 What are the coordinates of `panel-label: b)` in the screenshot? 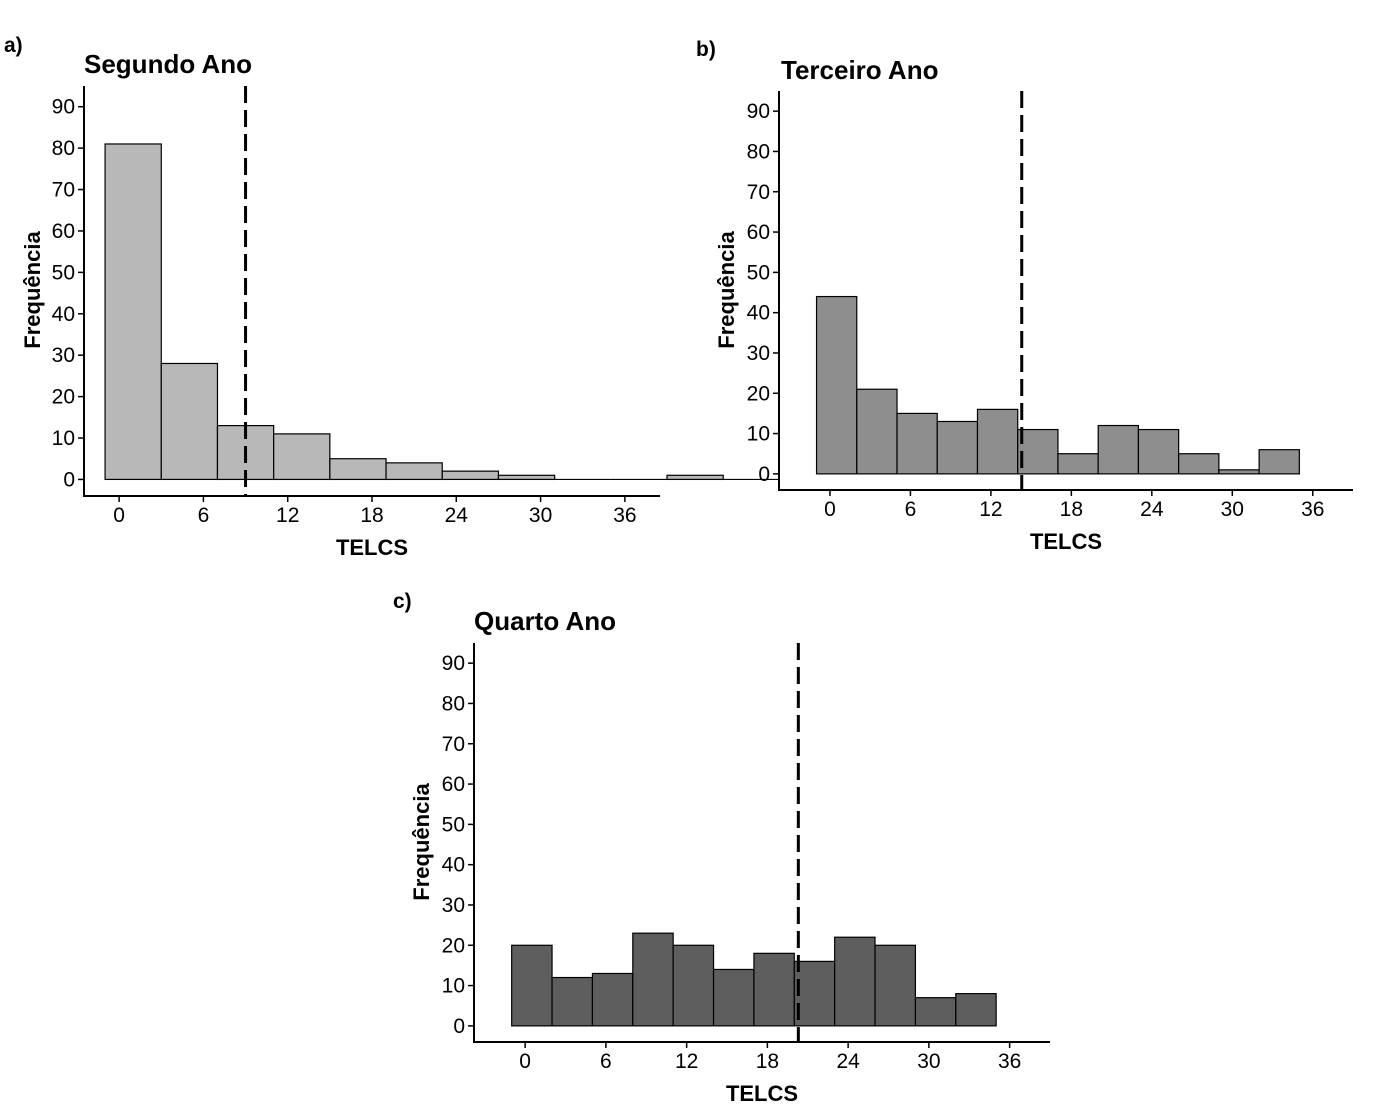 It's located at (706, 49).